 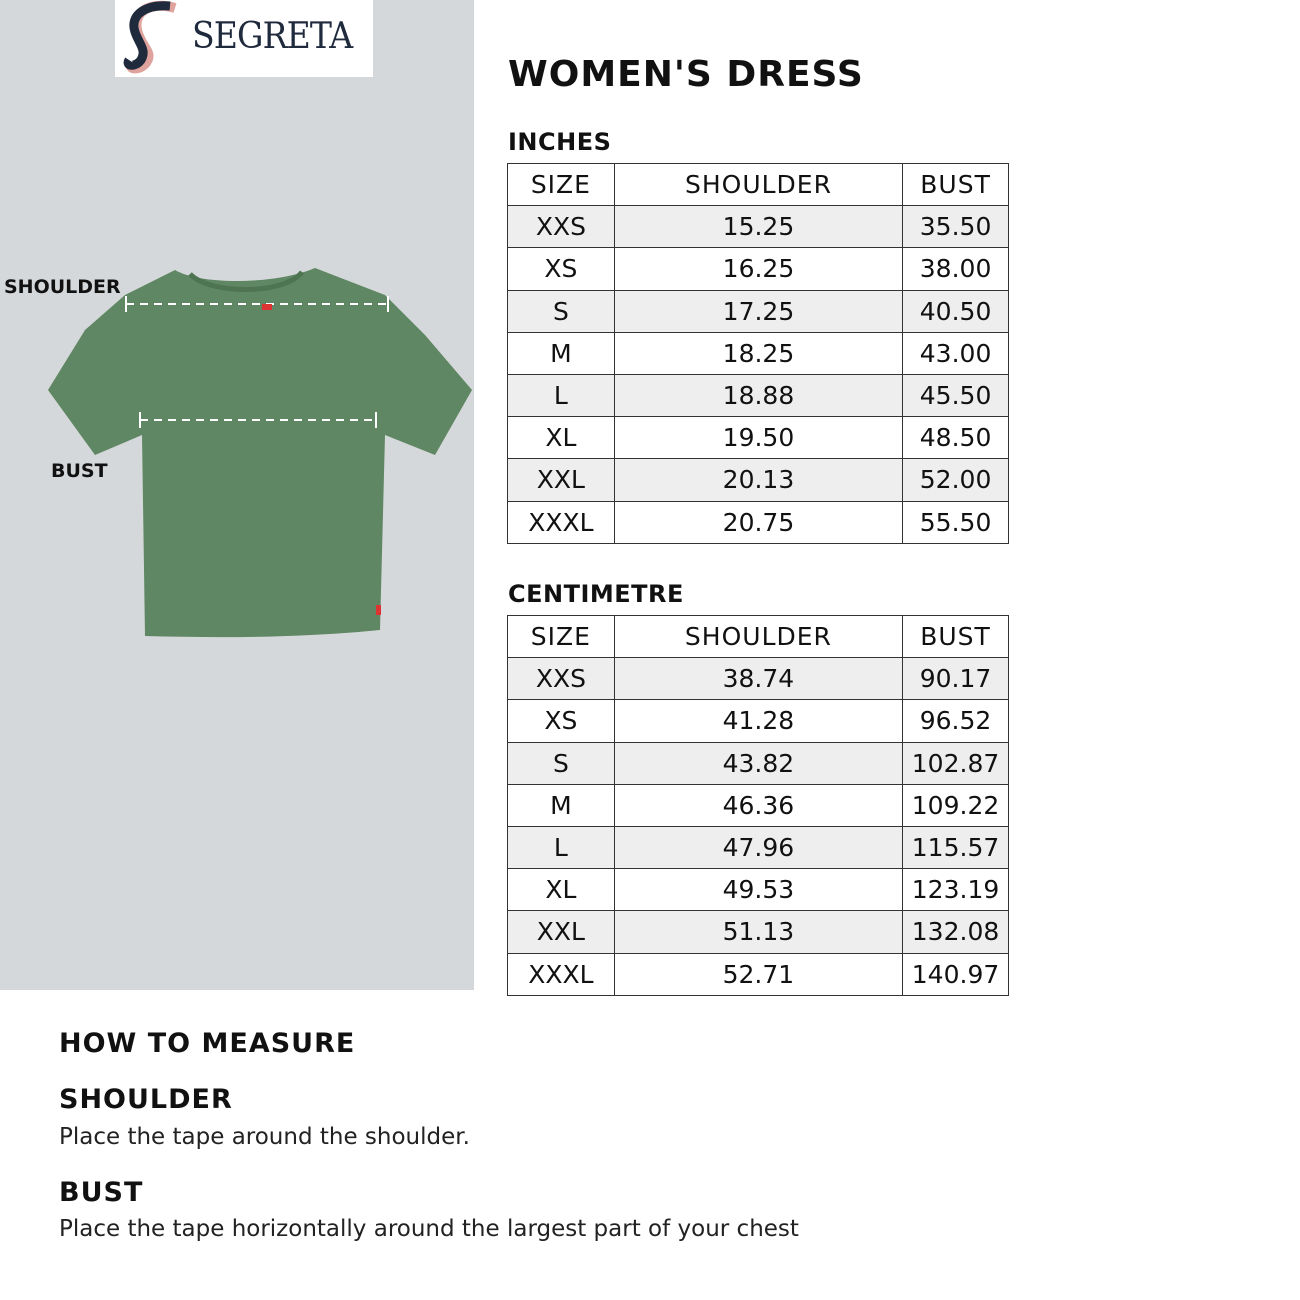 I want to click on table-cell: 52.71, so click(x=758, y=974).